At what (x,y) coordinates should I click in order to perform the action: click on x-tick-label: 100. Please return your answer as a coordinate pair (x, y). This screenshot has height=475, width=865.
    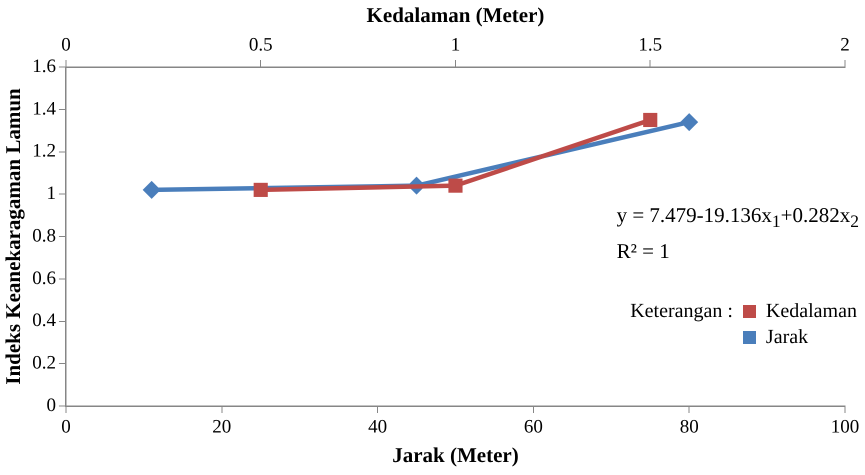
    Looking at the image, I should click on (845, 427).